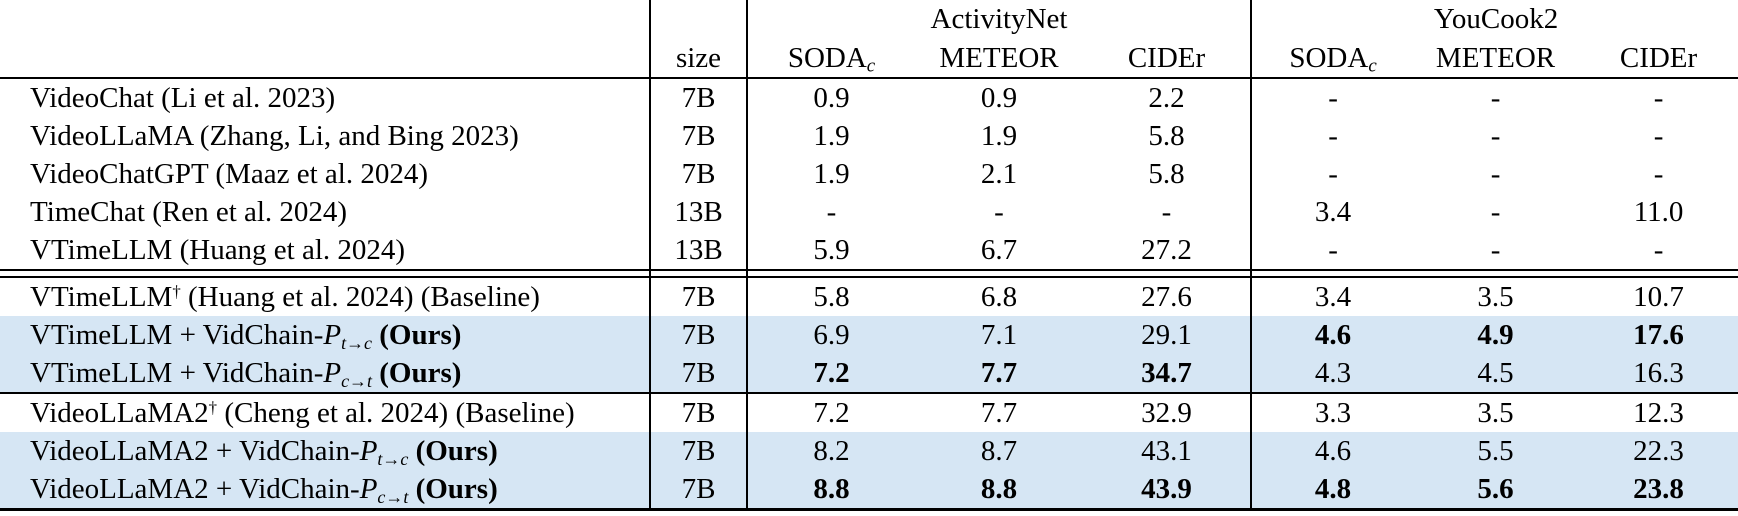 The width and height of the screenshot is (1738, 516). I want to click on model-name-text: TimeChat (Ren et al. 2024), so click(189, 212).